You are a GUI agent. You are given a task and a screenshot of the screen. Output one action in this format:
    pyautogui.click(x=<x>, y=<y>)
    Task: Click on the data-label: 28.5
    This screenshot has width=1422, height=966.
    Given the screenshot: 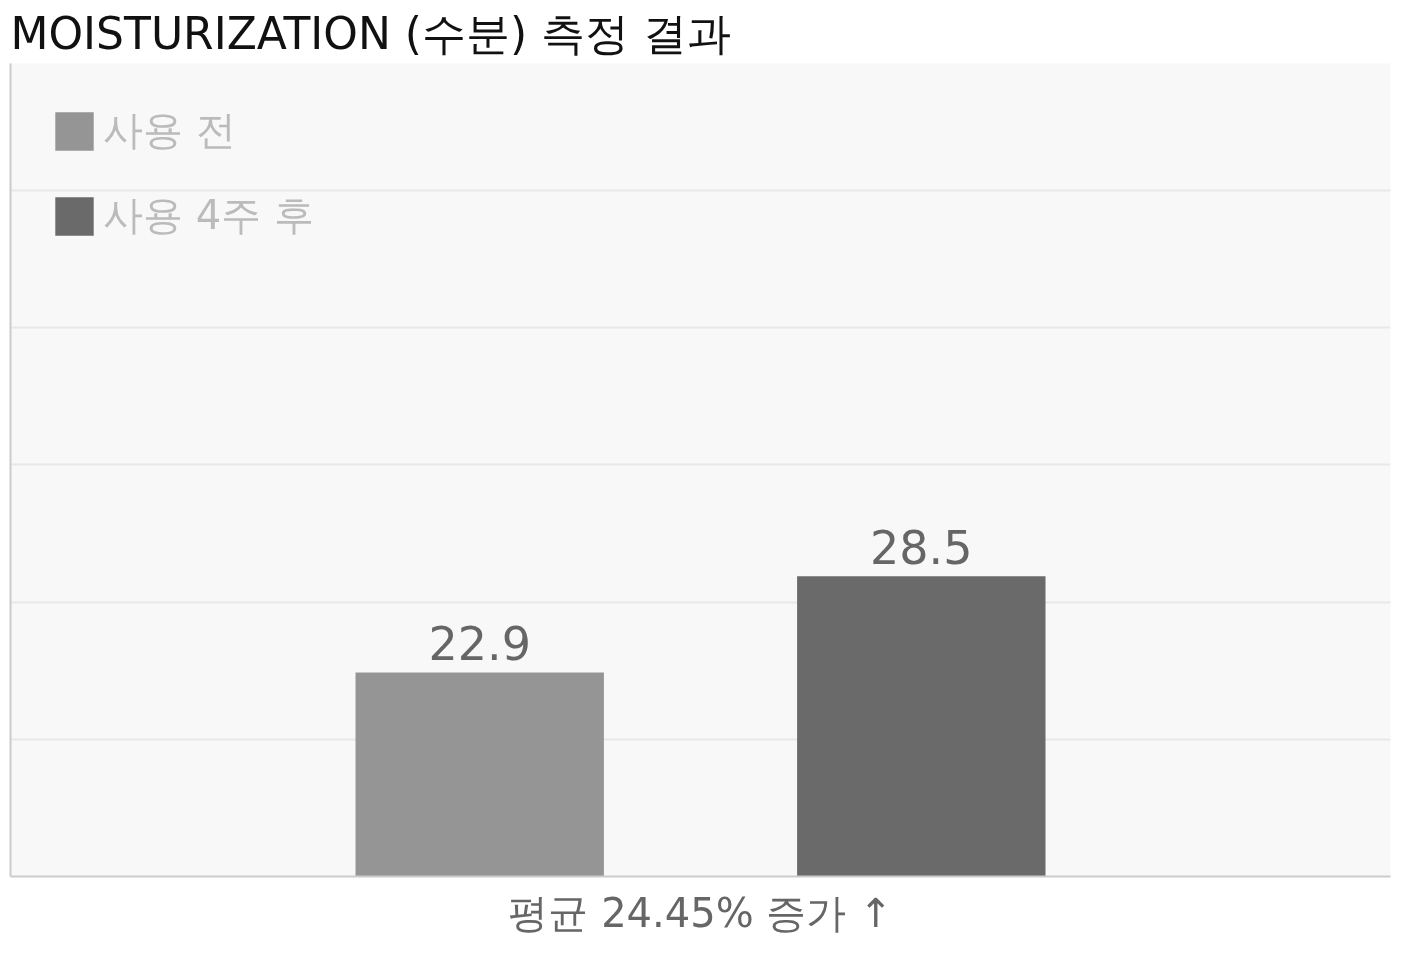 What is the action you would take?
    pyautogui.click(x=921, y=548)
    